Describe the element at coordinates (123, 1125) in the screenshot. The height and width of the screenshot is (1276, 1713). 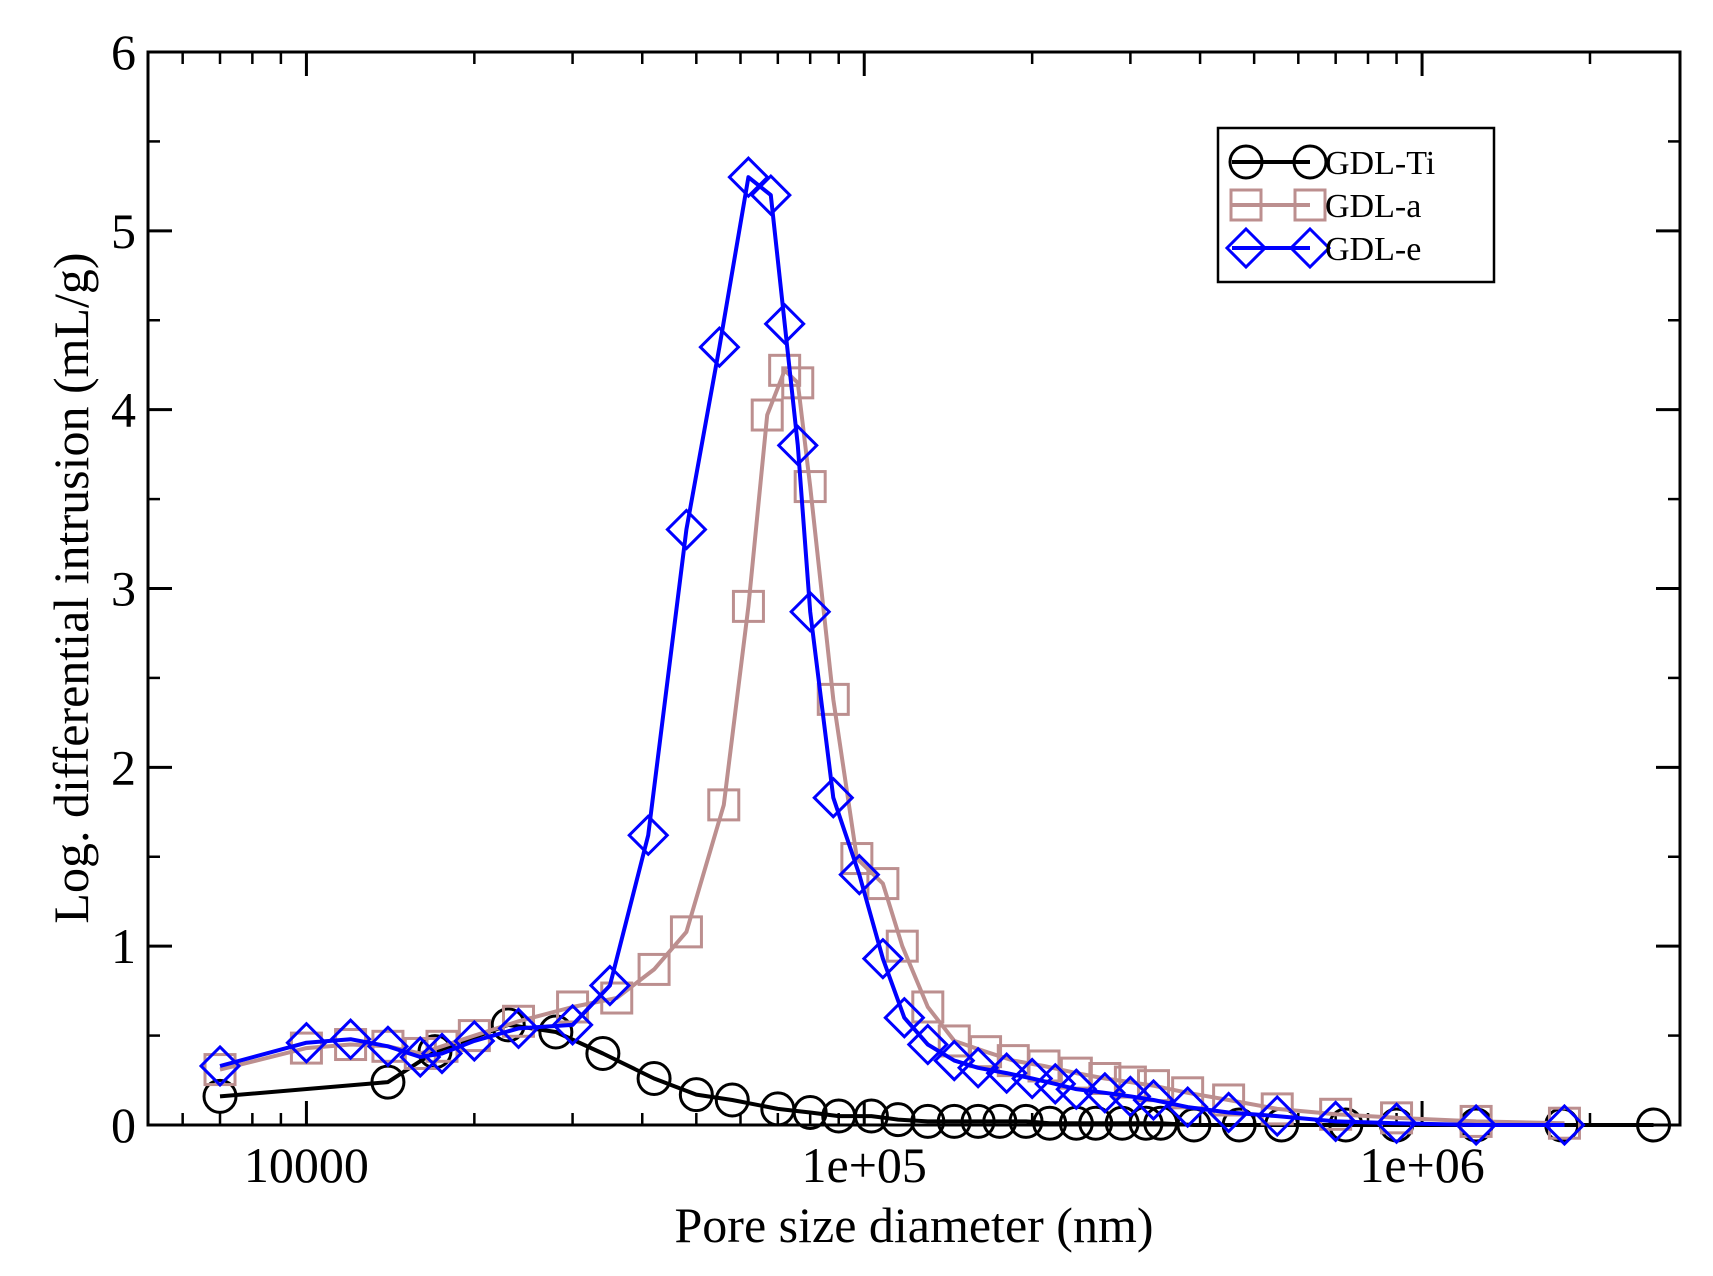
I see `y-tick-label: 0` at that location.